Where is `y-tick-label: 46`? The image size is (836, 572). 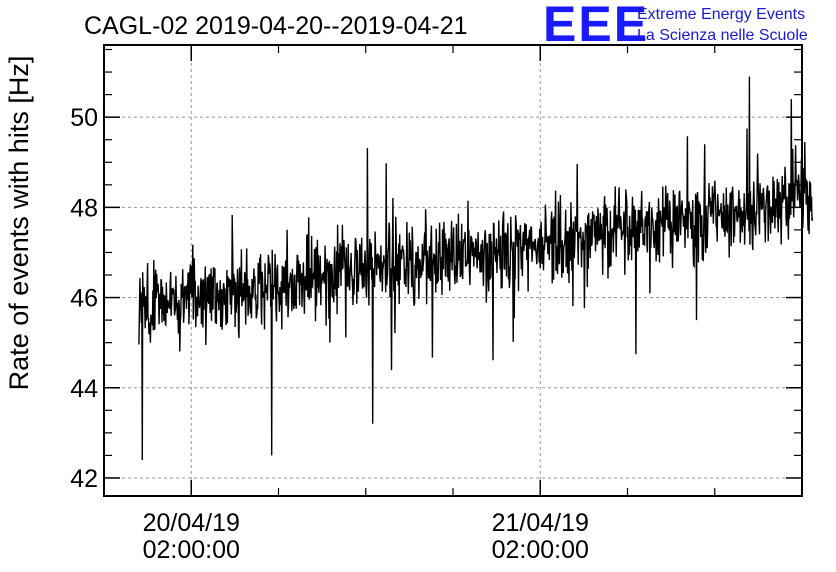 y-tick-label: 46 is located at coordinates (84, 299).